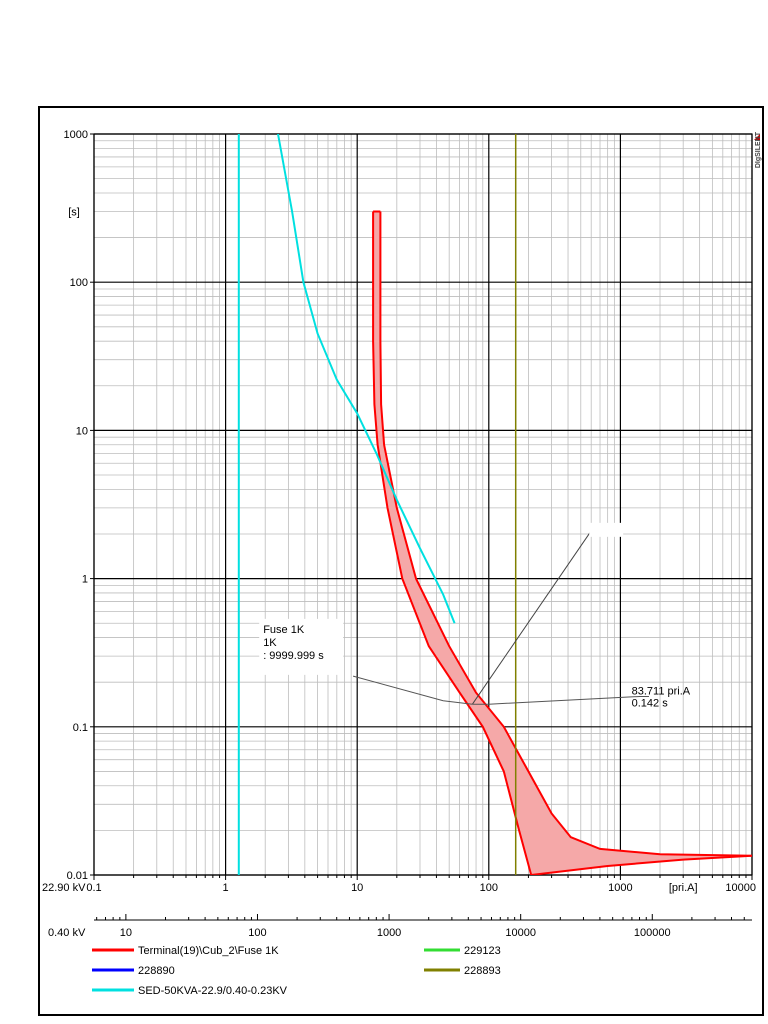  I want to click on readout-annotation-leader, so click(560, 700).